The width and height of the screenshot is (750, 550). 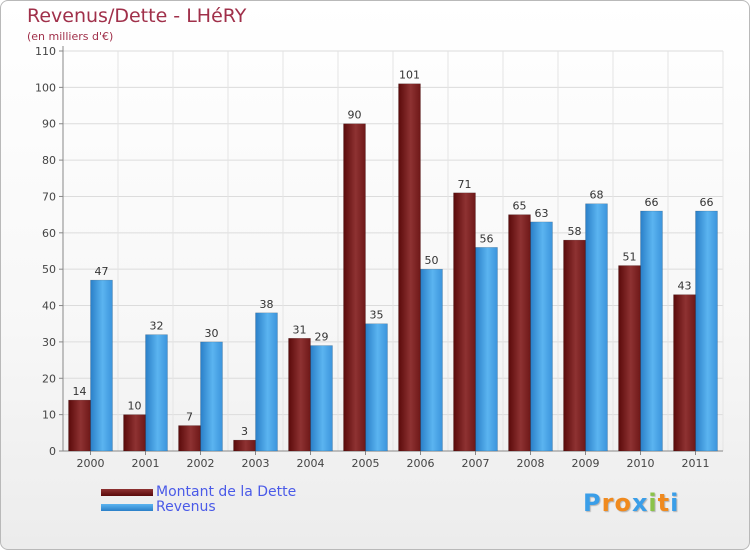 I want to click on y-tick-label-110: 110, so click(x=45, y=51).